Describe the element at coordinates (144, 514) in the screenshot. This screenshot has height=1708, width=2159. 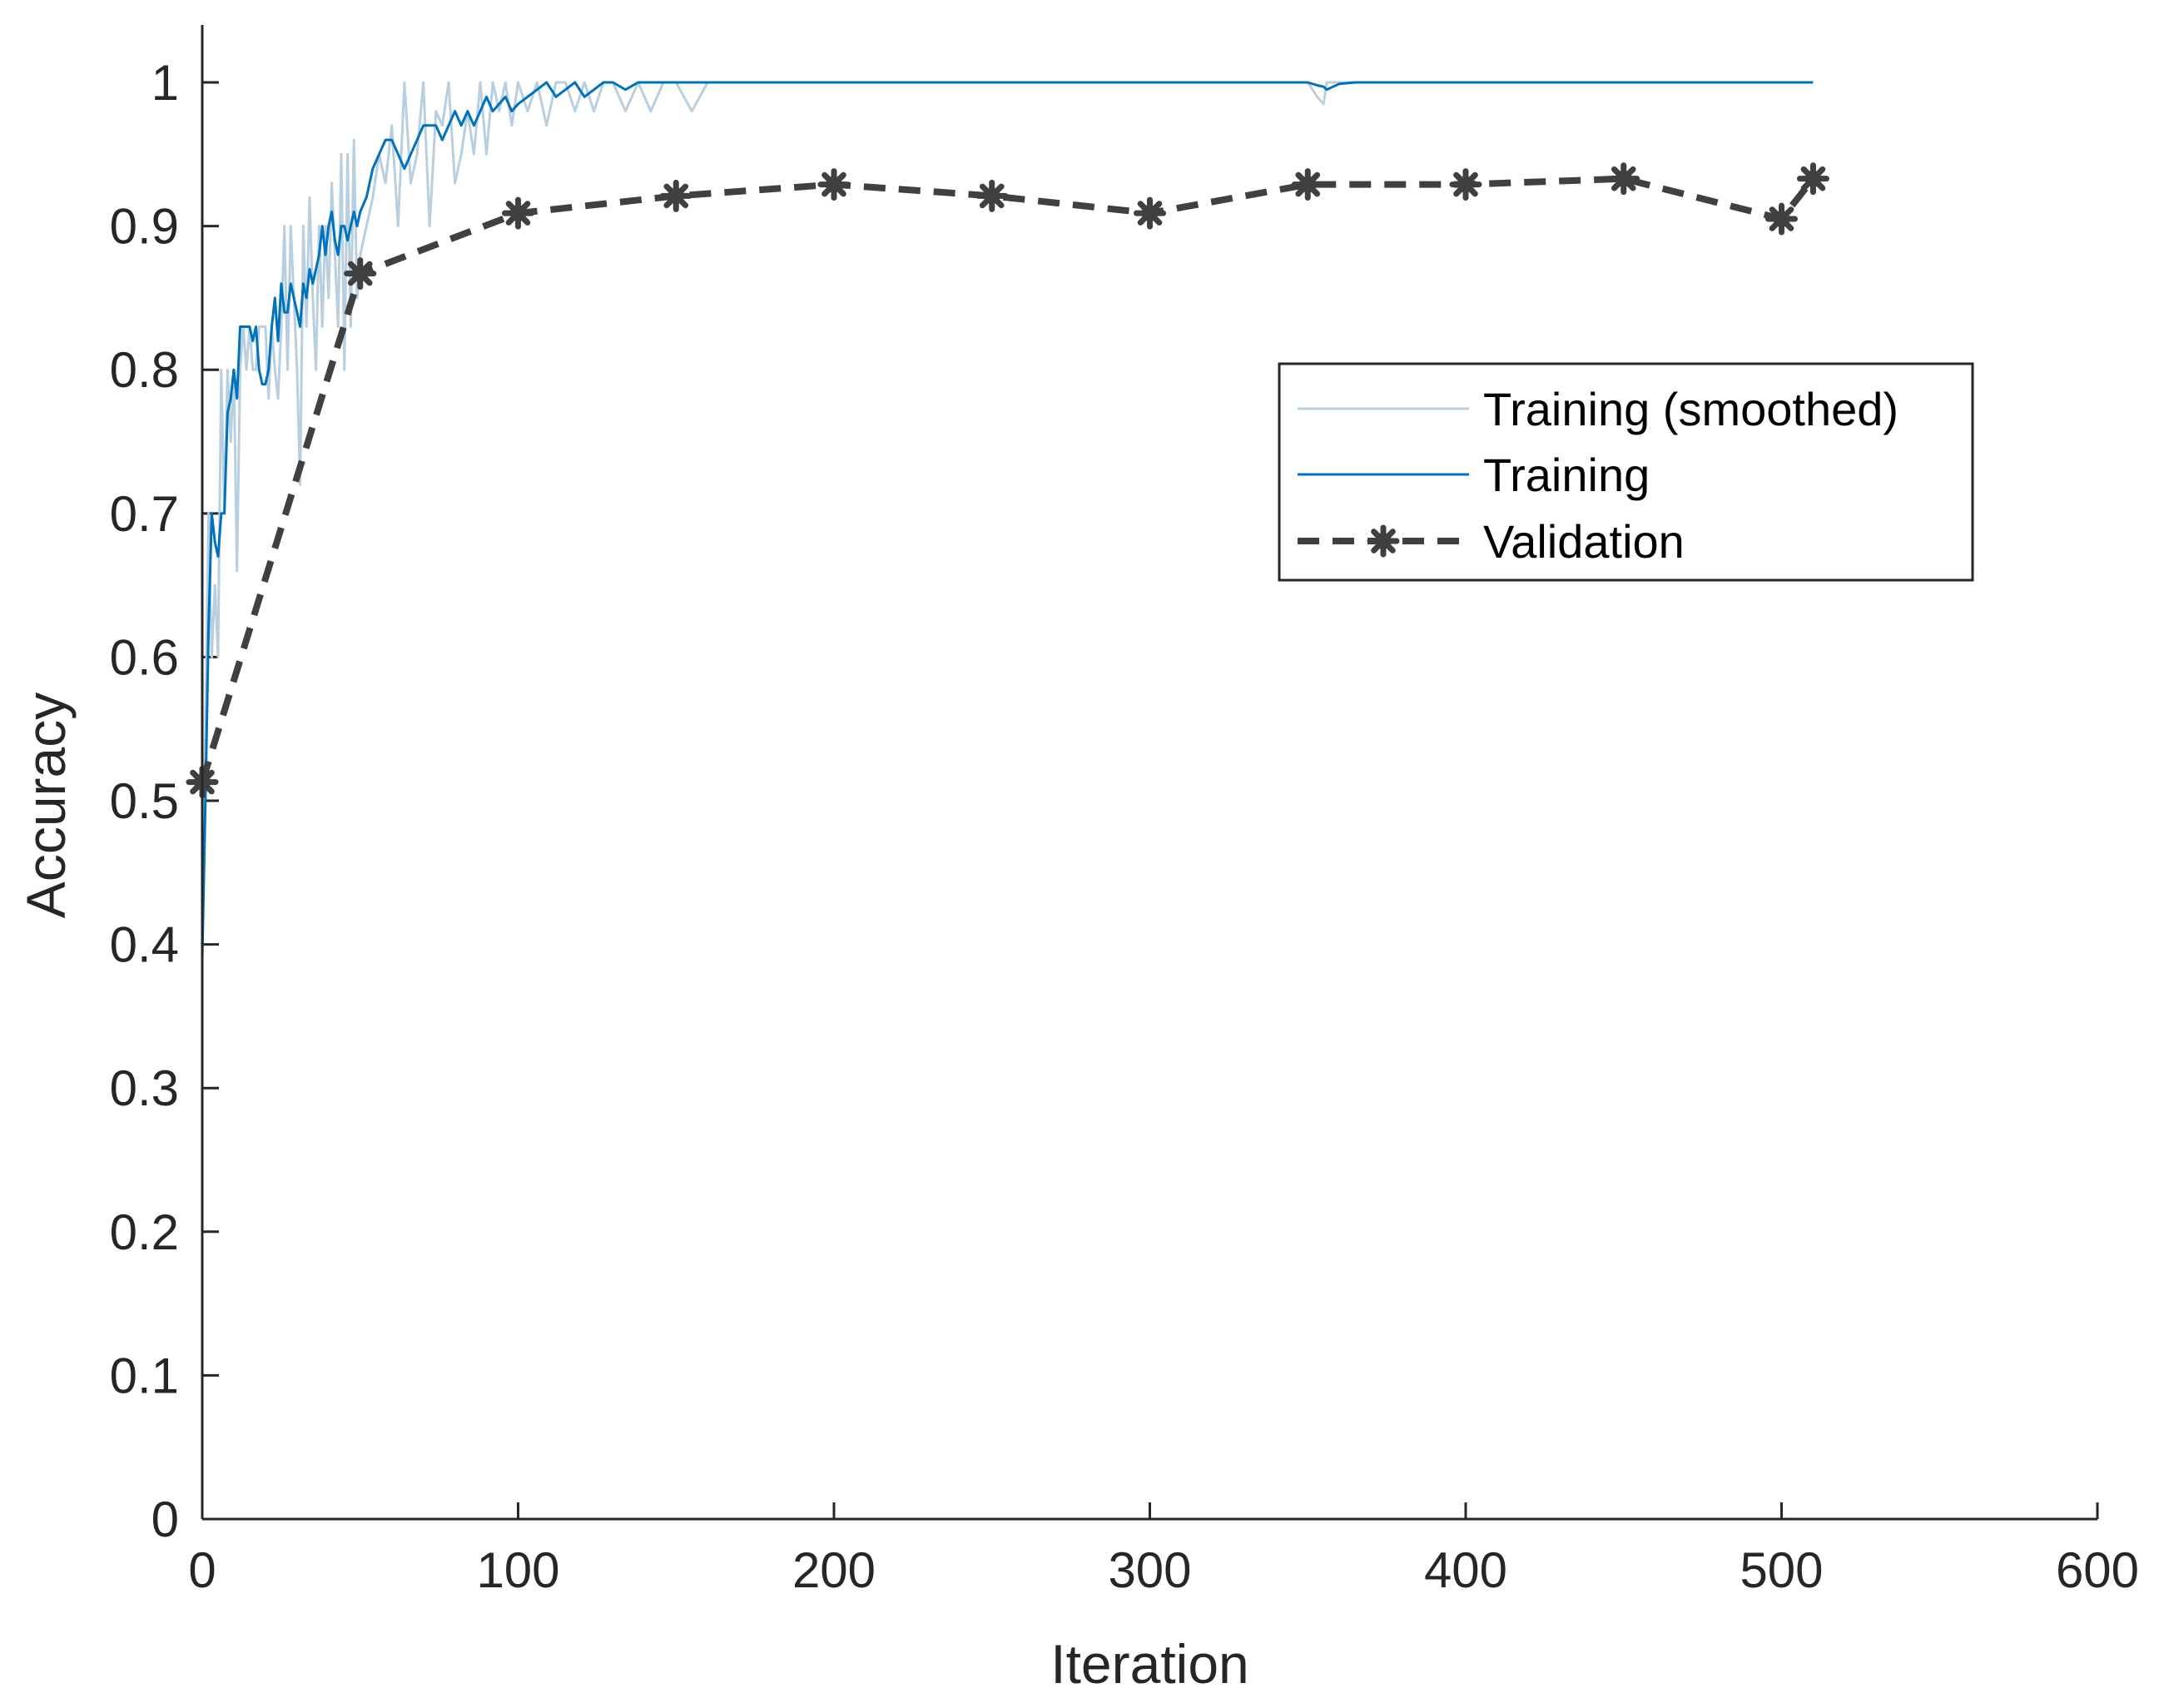
I see `y-tick-label: 0.7` at that location.